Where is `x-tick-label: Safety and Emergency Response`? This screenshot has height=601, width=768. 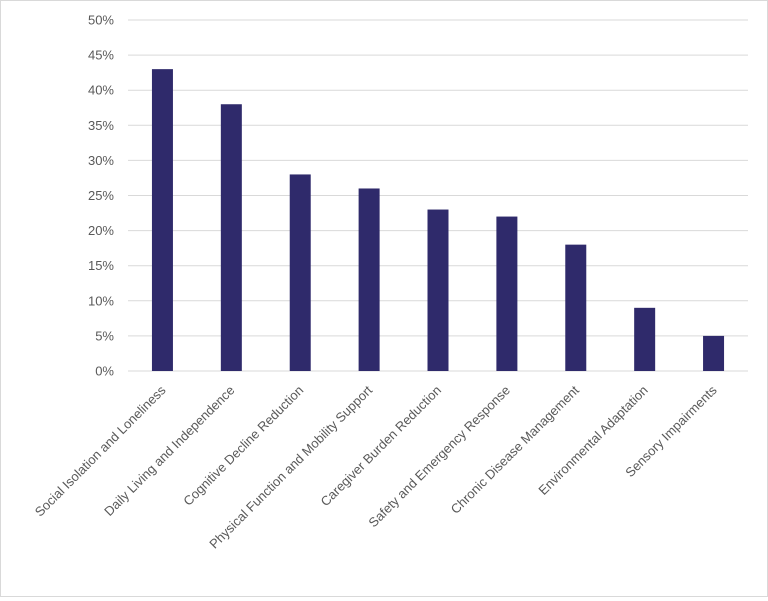 x-tick-label: Safety and Emergency Response is located at coordinates (439, 457).